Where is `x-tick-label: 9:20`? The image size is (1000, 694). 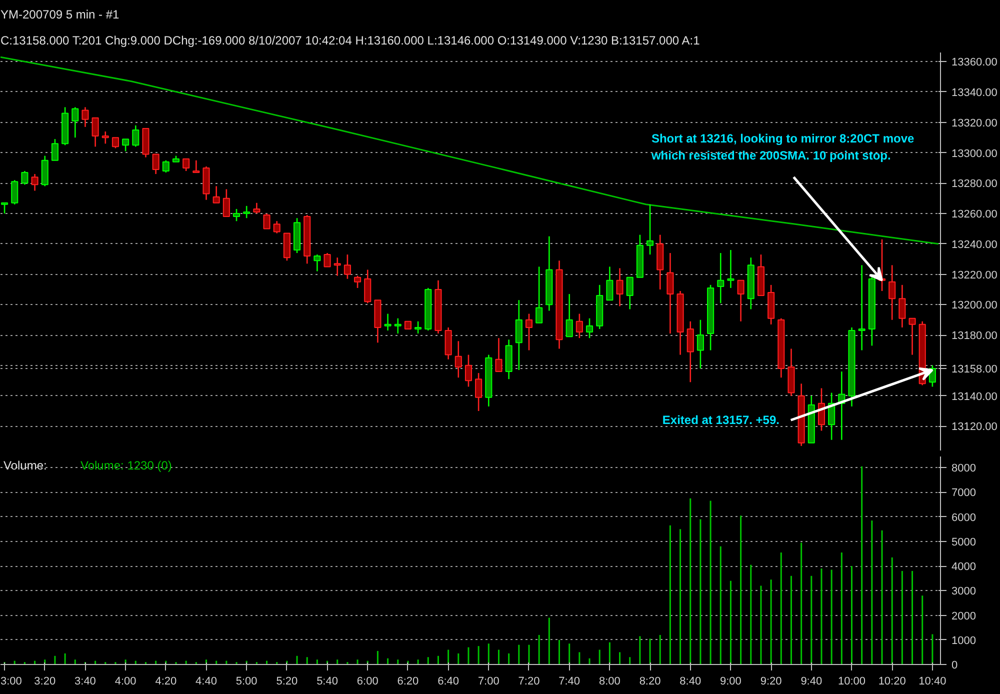
x-tick-label: 9:20 is located at coordinates (771, 682).